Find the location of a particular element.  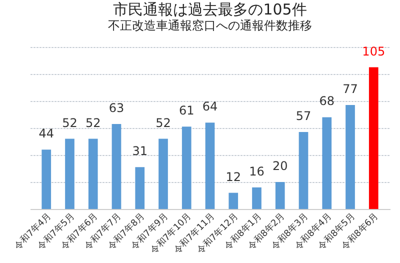

data-label: 68 is located at coordinates (327, 101).